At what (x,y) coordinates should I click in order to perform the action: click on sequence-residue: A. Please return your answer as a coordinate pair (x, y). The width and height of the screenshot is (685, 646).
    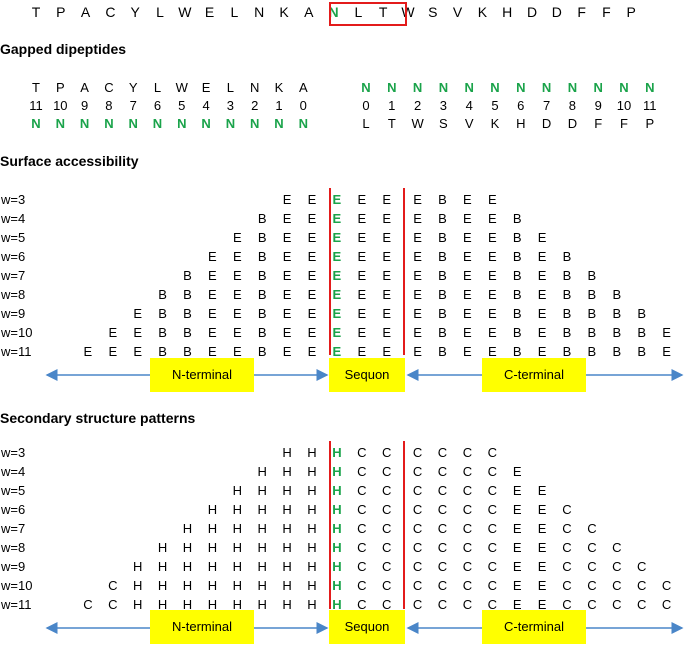
    Looking at the image, I should click on (85, 12).